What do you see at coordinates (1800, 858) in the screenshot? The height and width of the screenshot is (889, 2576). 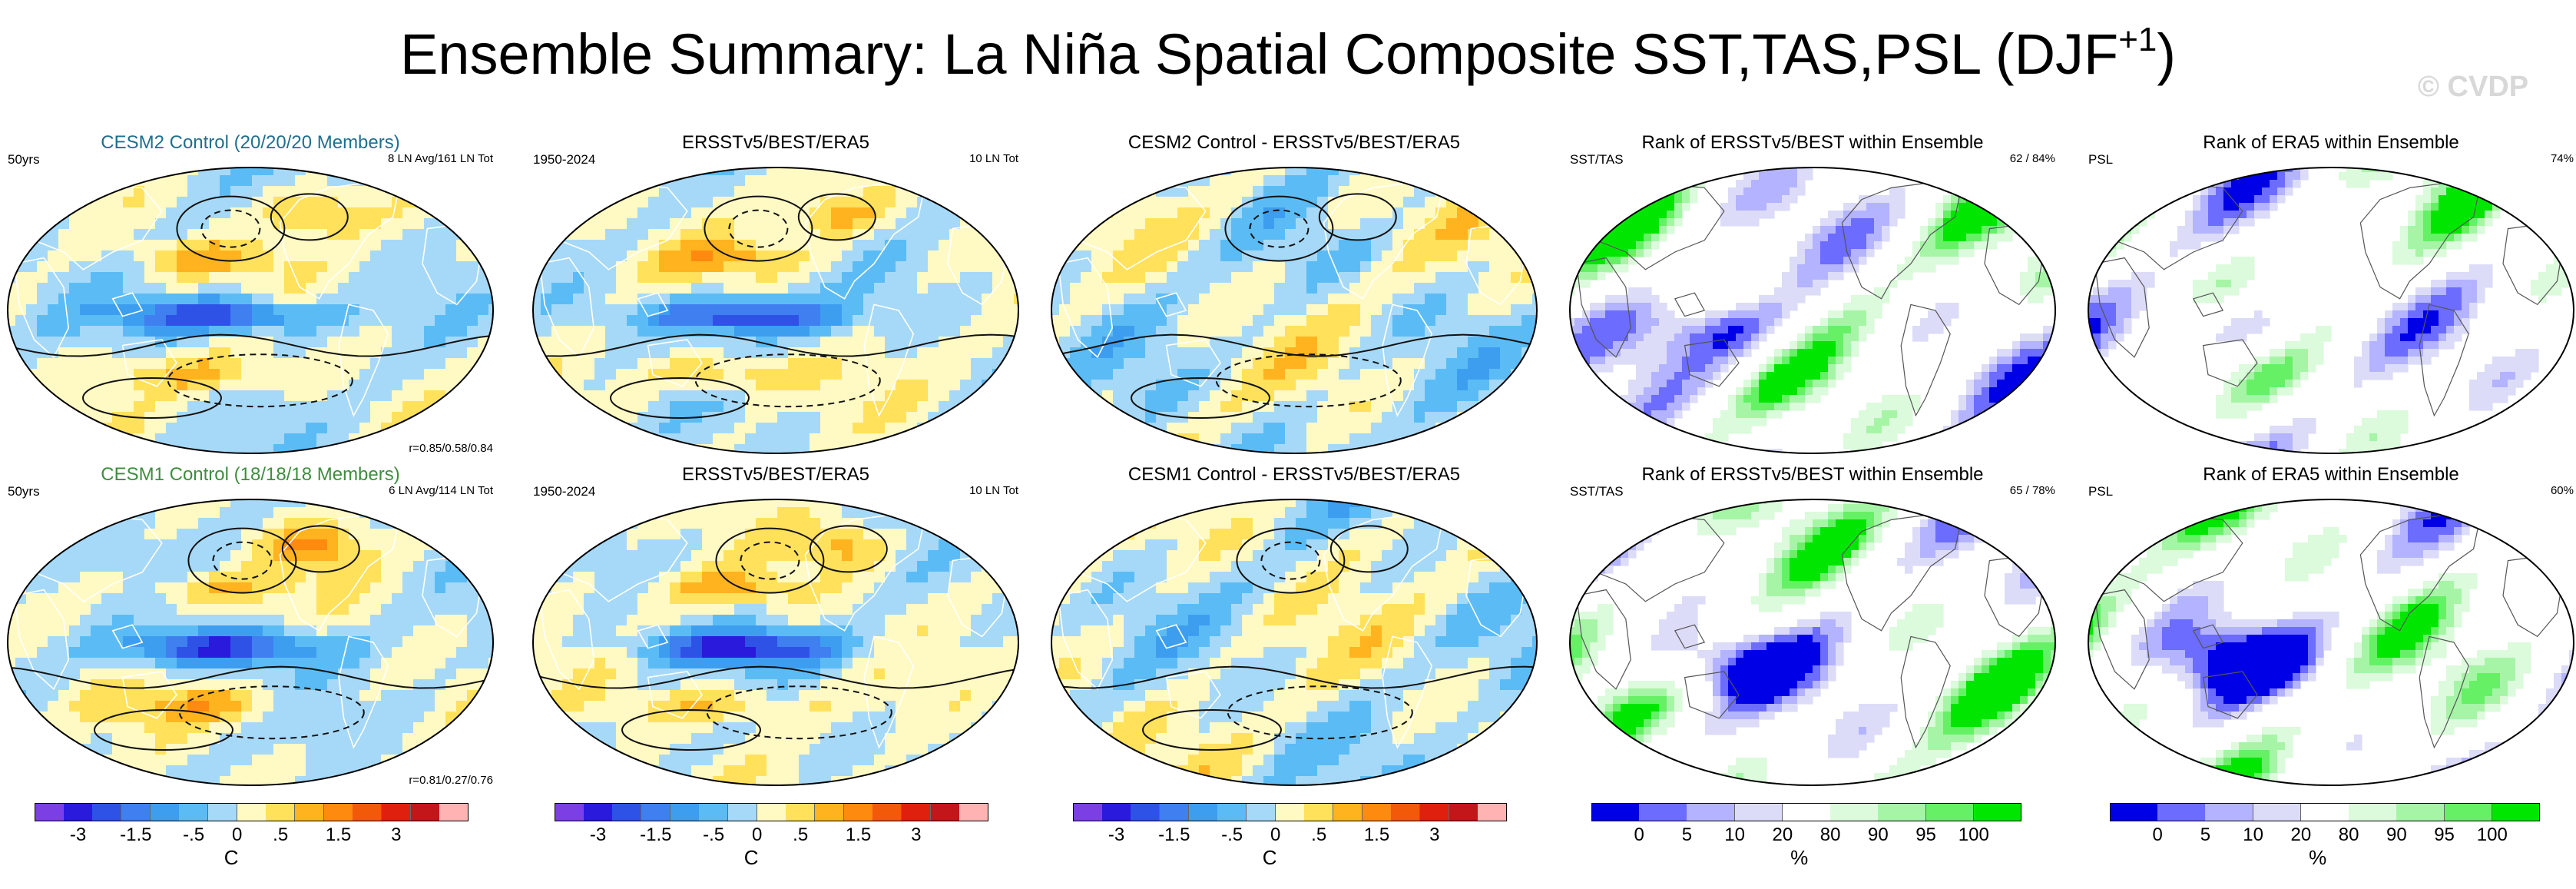 I see `colorbar-unit: %` at bounding box center [1800, 858].